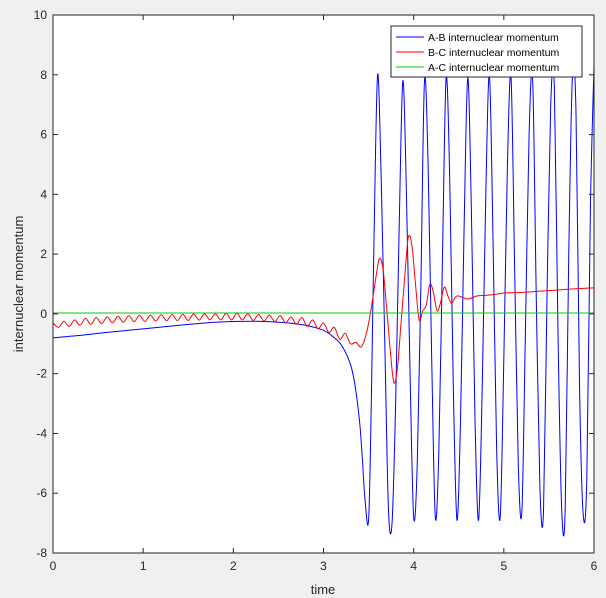 This screenshot has width=606, height=598. Describe the element at coordinates (43, 254) in the screenshot. I see `y-tick-label: 2` at that location.